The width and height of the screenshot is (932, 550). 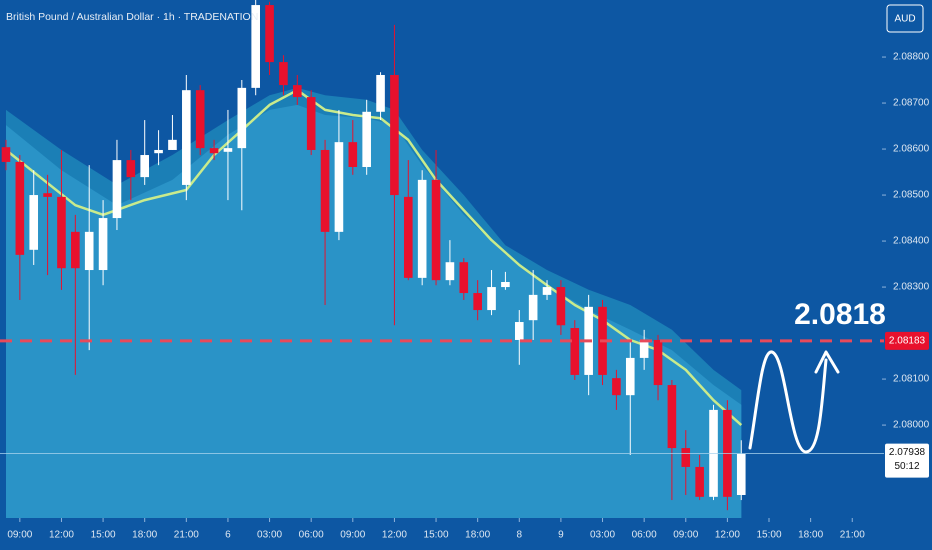 What do you see at coordinates (911, 287) in the screenshot?
I see `y-tick-label: 2.08300` at bounding box center [911, 287].